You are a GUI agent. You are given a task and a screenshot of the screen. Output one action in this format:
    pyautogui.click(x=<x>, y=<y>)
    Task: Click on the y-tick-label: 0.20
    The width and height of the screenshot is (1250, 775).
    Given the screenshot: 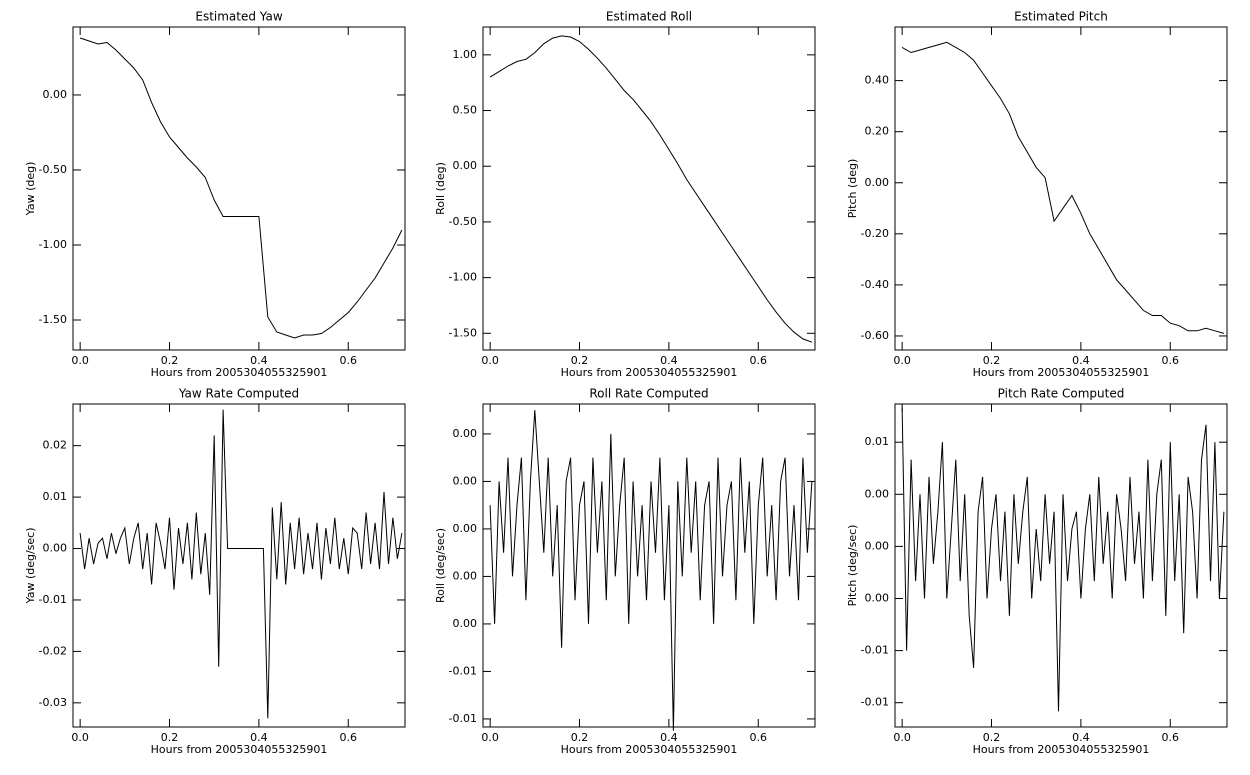 What is the action you would take?
    pyautogui.click(x=877, y=131)
    